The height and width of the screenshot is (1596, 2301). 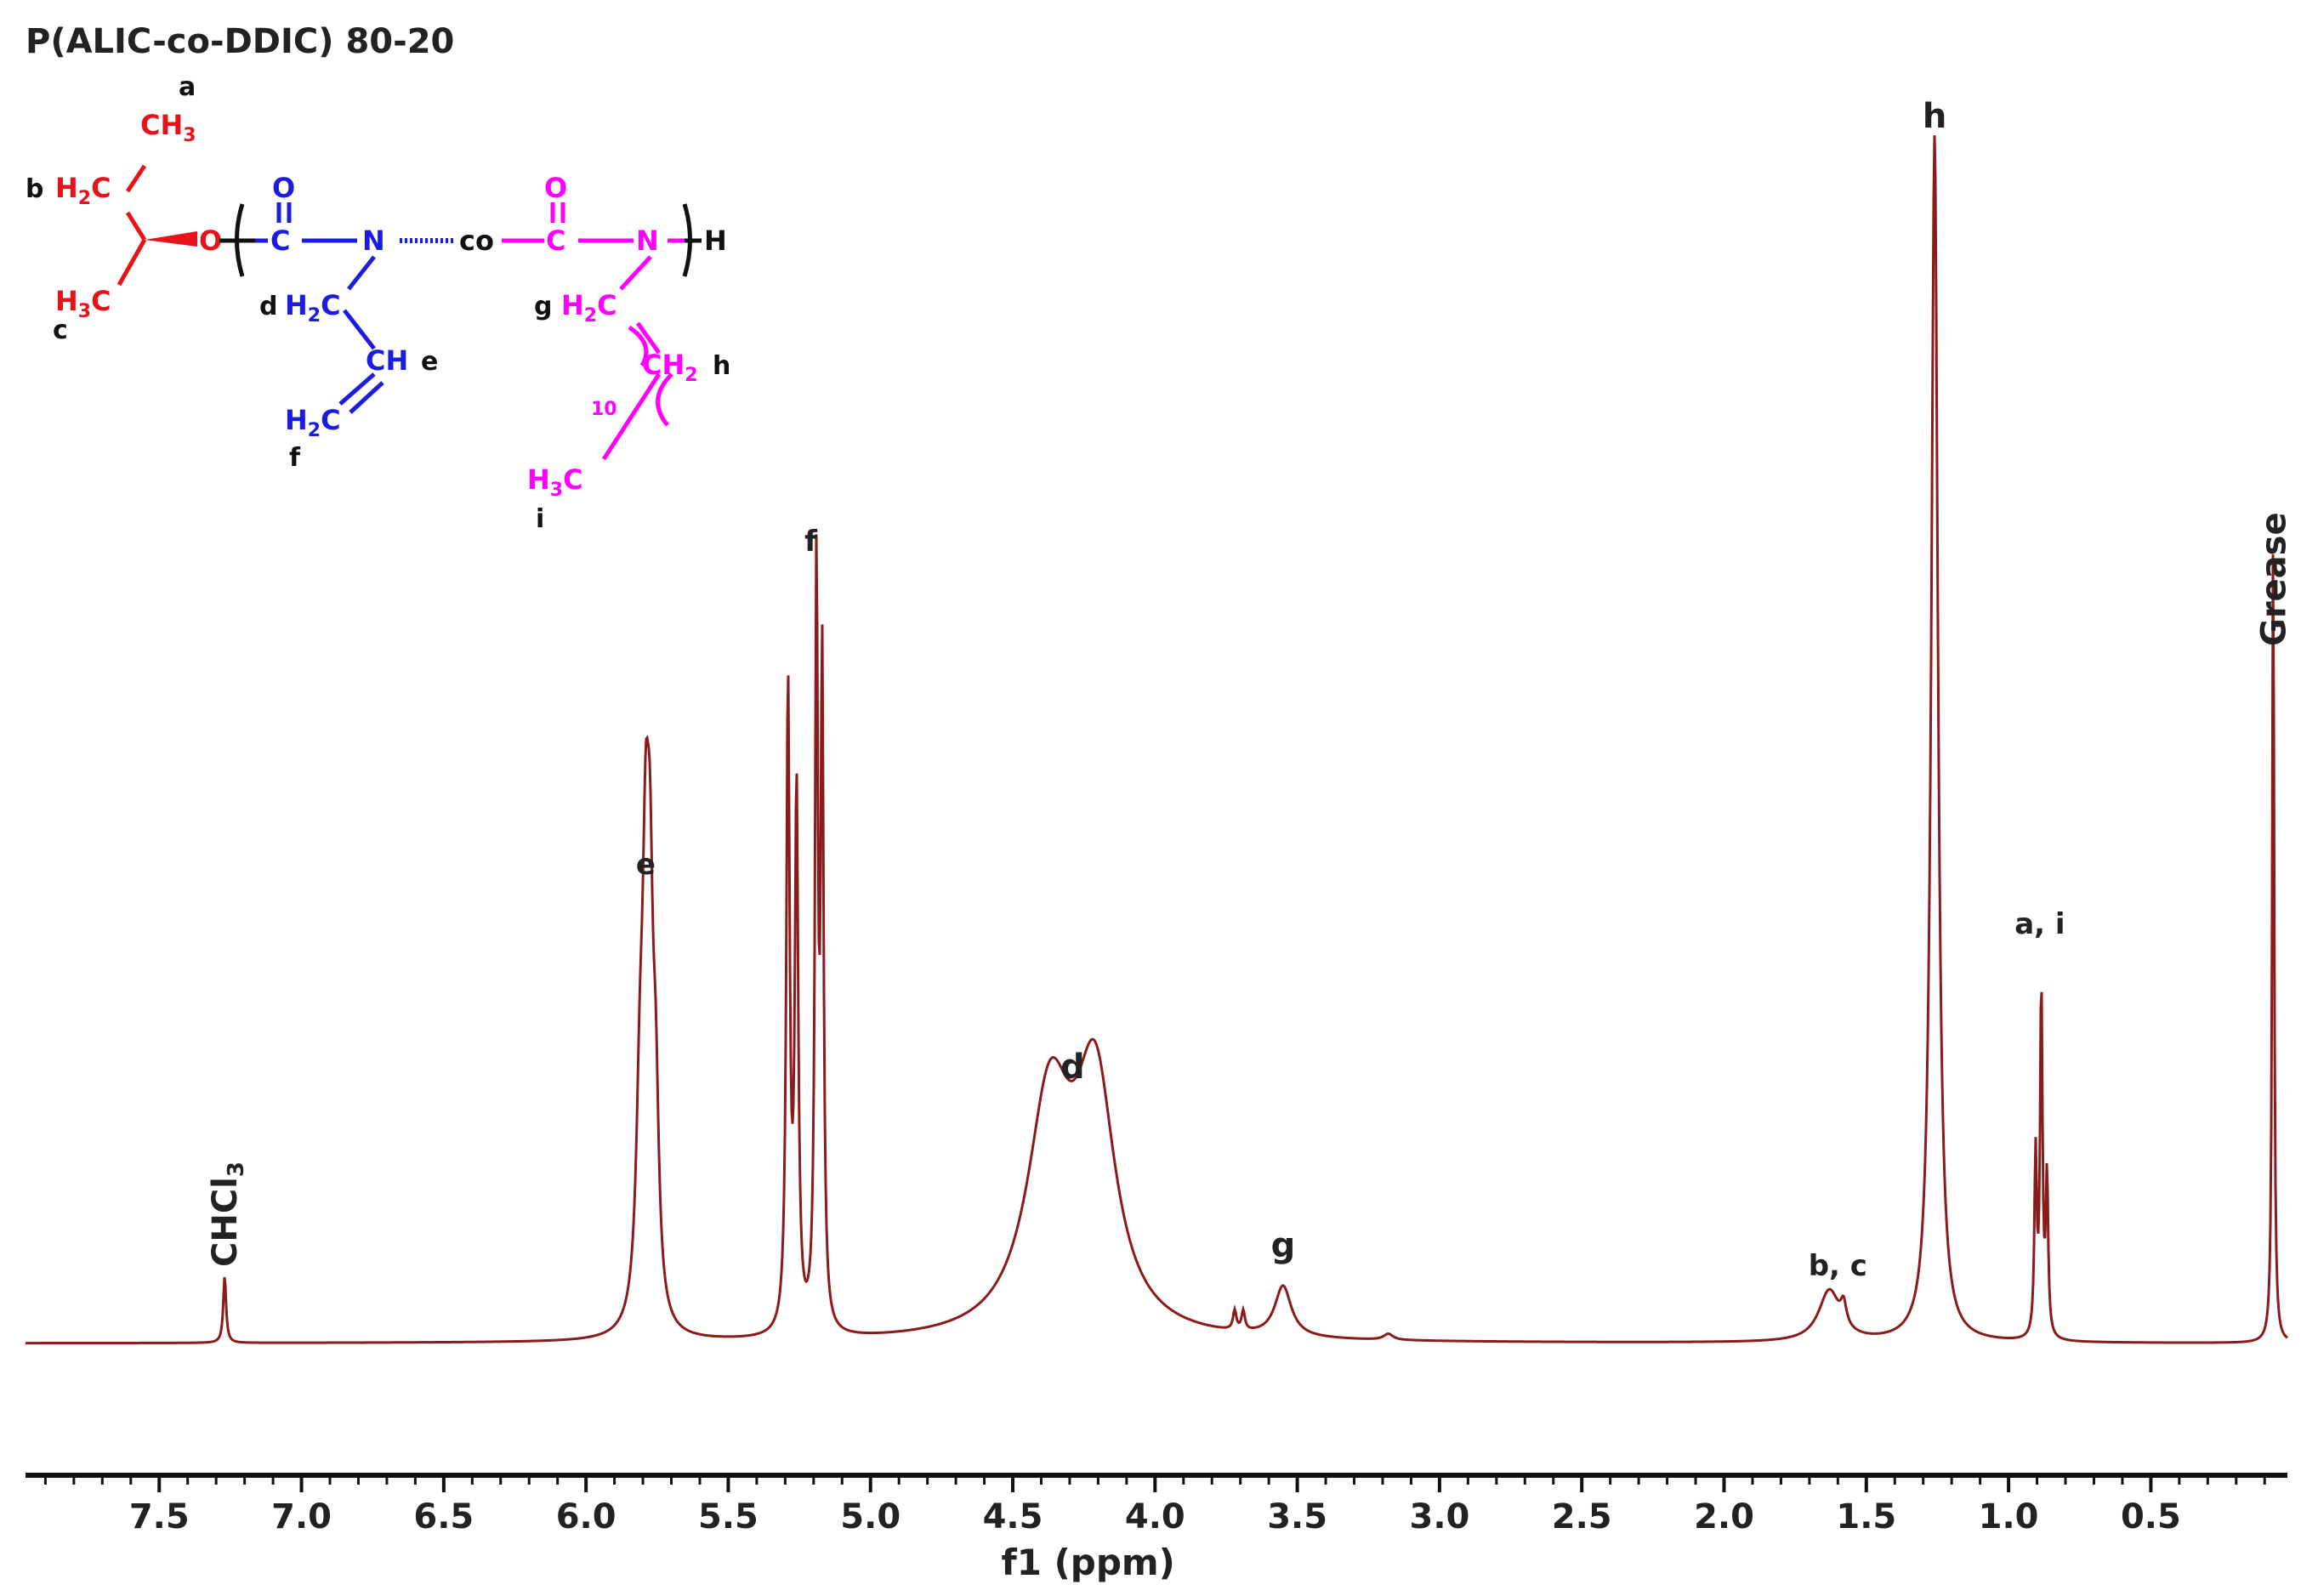 I want to click on ch2-h: CH2, so click(x=670, y=368).